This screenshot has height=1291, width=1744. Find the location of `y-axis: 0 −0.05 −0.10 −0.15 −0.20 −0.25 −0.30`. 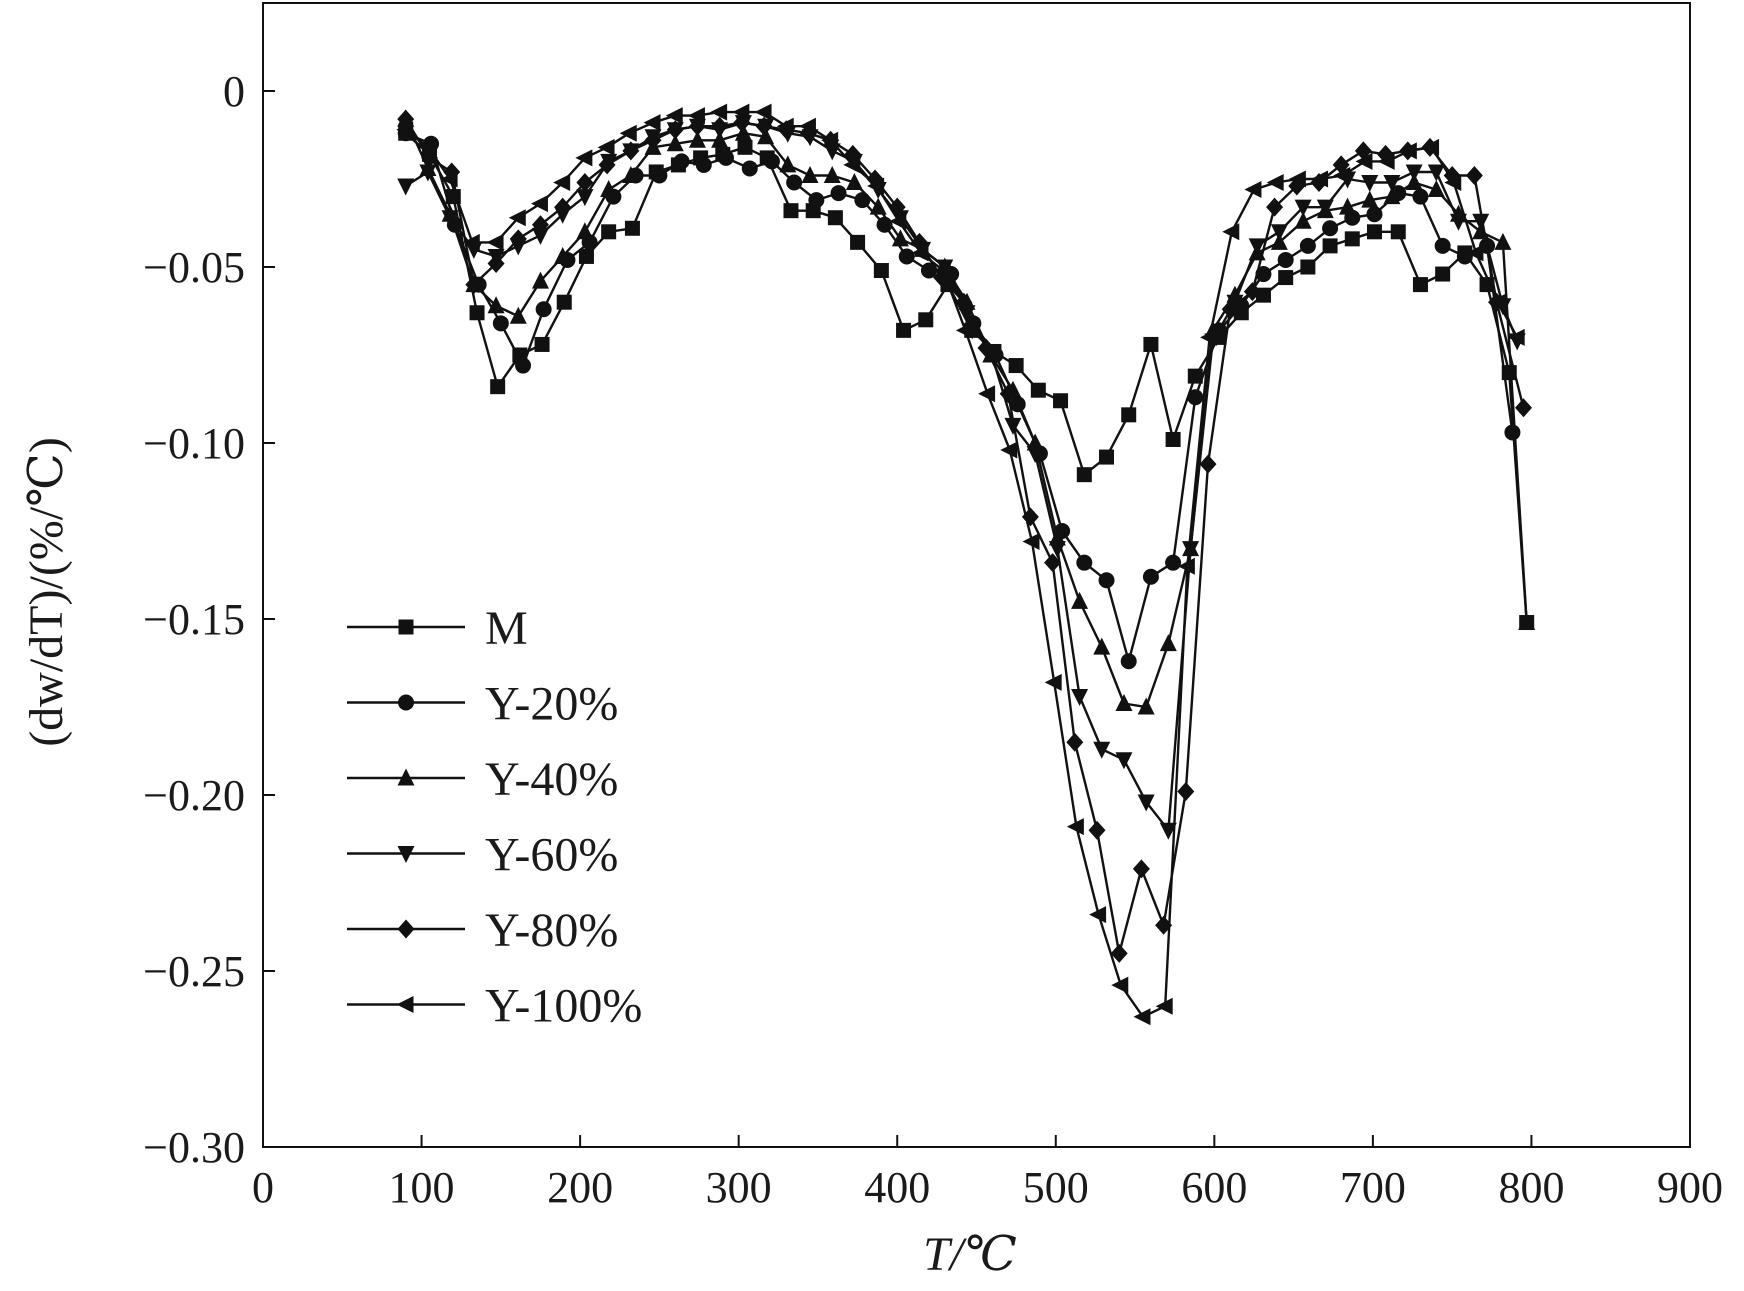

y-axis: 0 −0.05 −0.10 −0.15 −0.20 −0.25 −0.30 is located at coordinates (209, 619).